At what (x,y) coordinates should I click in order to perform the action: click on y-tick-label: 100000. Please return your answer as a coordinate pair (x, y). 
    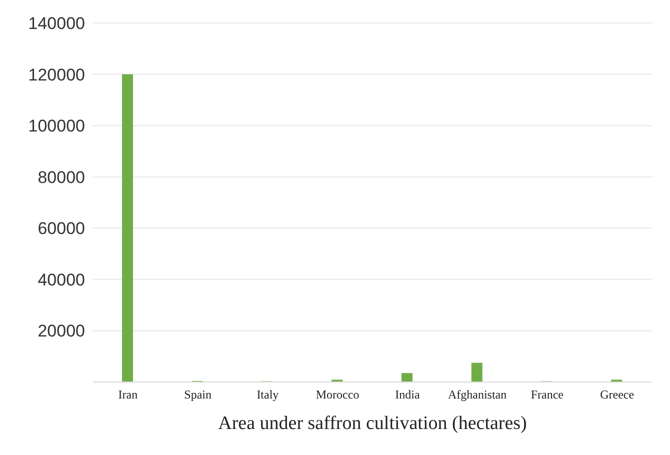
    Looking at the image, I should click on (56, 126).